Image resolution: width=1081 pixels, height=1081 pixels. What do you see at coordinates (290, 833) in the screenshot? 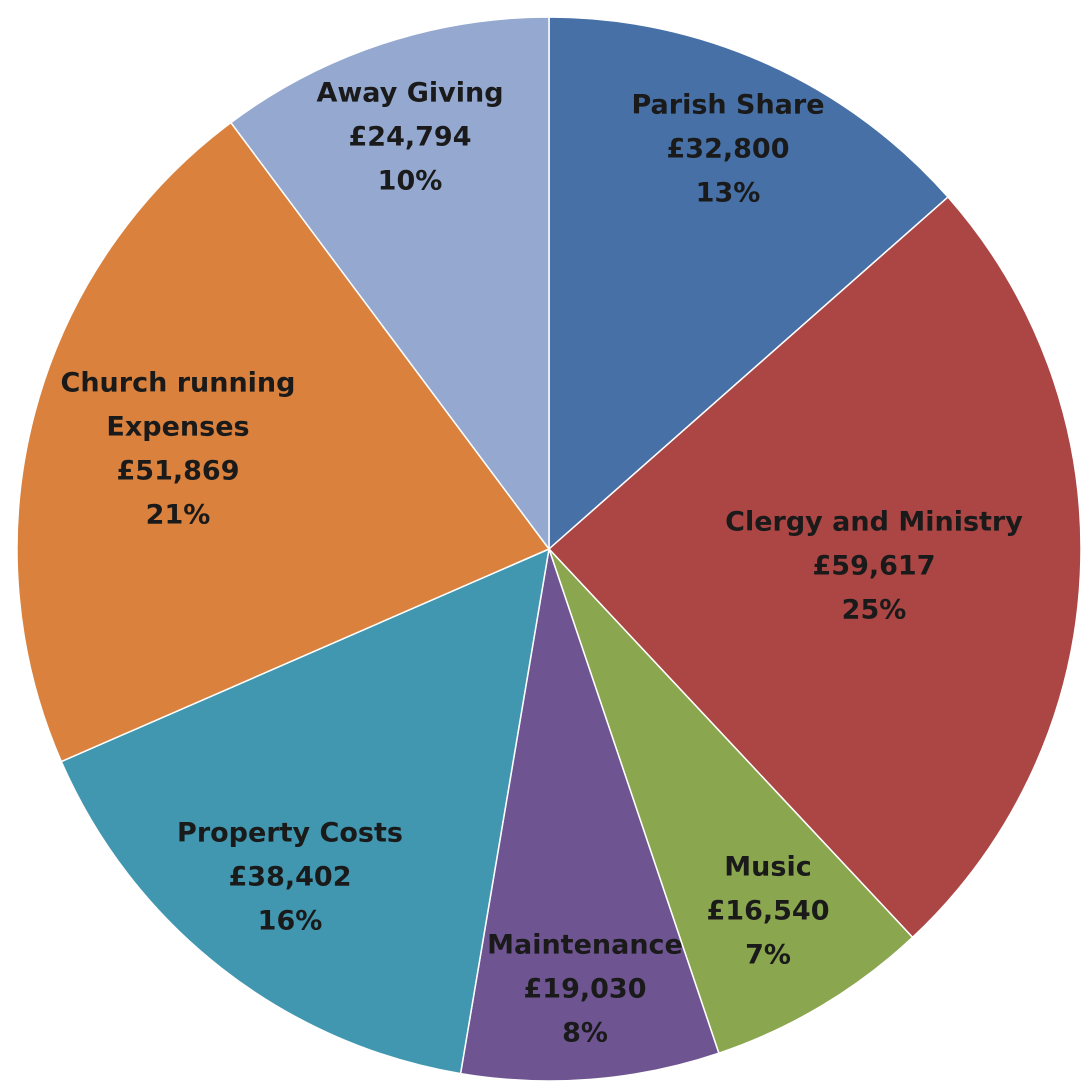
I see `slice-name-label: Property Costs` at bounding box center [290, 833].